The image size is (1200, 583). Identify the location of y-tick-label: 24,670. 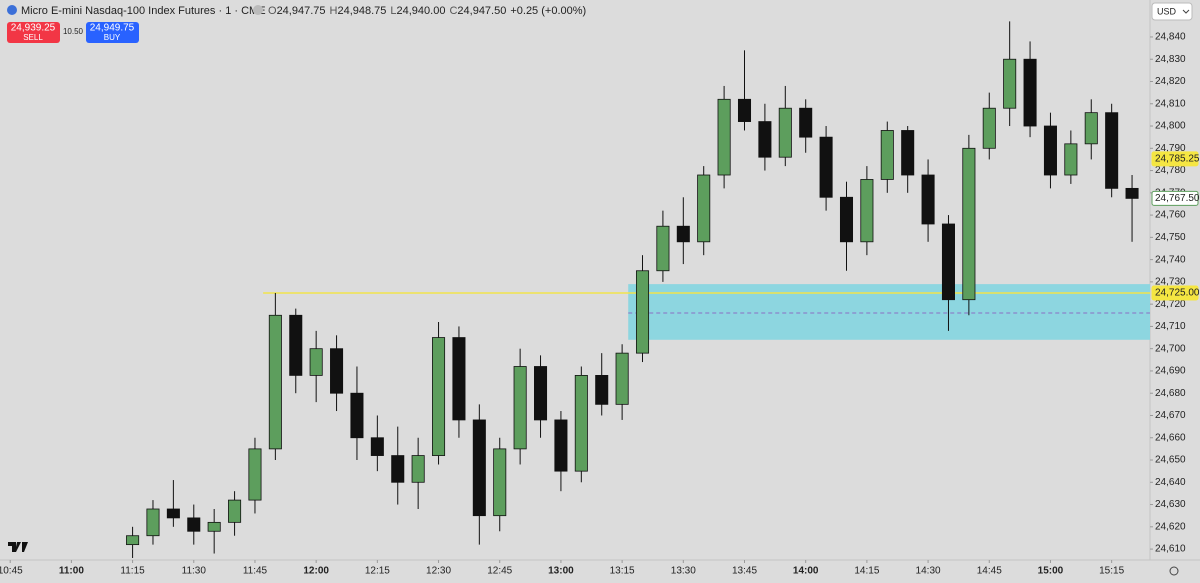
(1170, 415).